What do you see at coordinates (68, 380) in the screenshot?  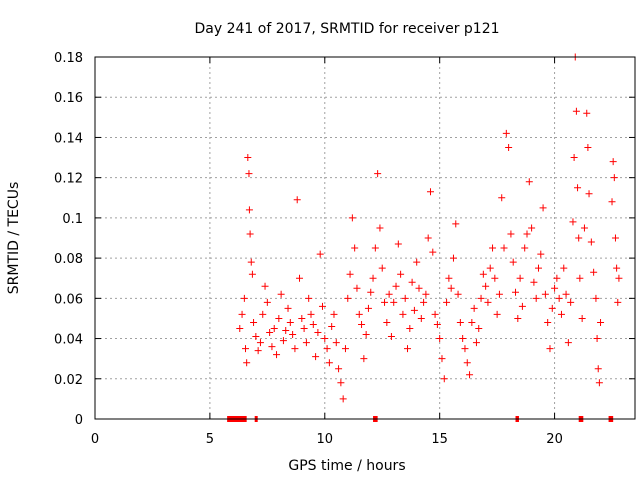 I see `y-tick-label: 0.02` at bounding box center [68, 380].